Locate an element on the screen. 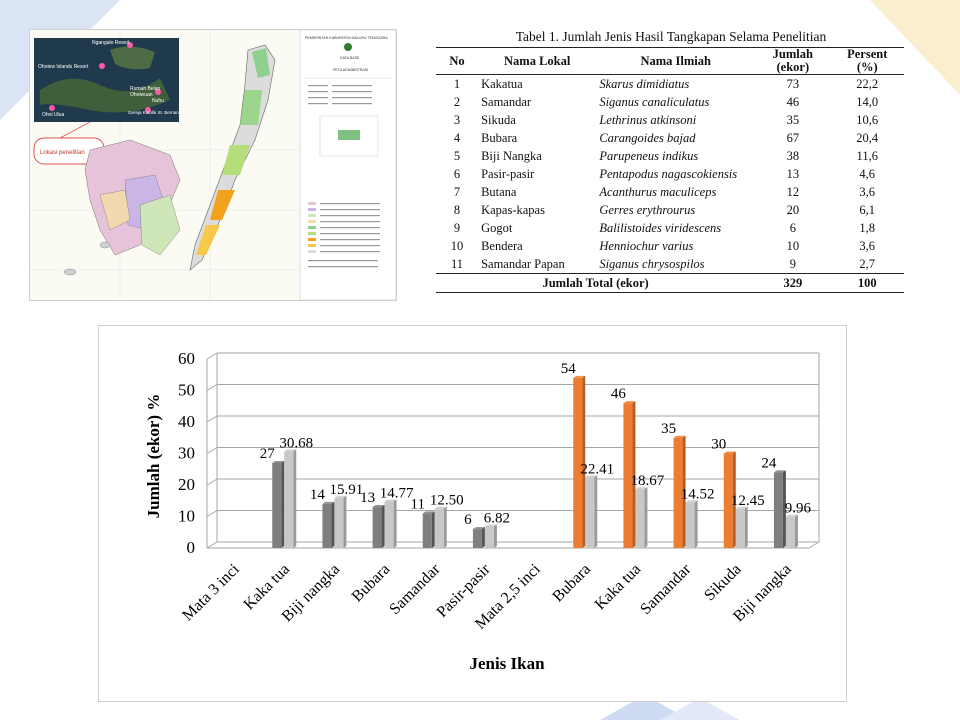 This screenshot has height=720, width=960. row-local-name: Kapas-kapas is located at coordinates (513, 210).